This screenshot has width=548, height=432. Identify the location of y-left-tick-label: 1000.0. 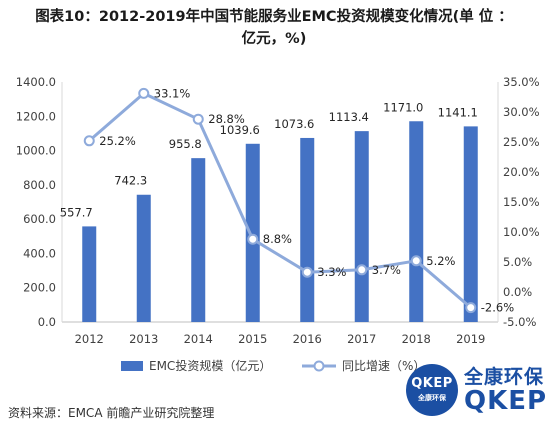
(36, 151).